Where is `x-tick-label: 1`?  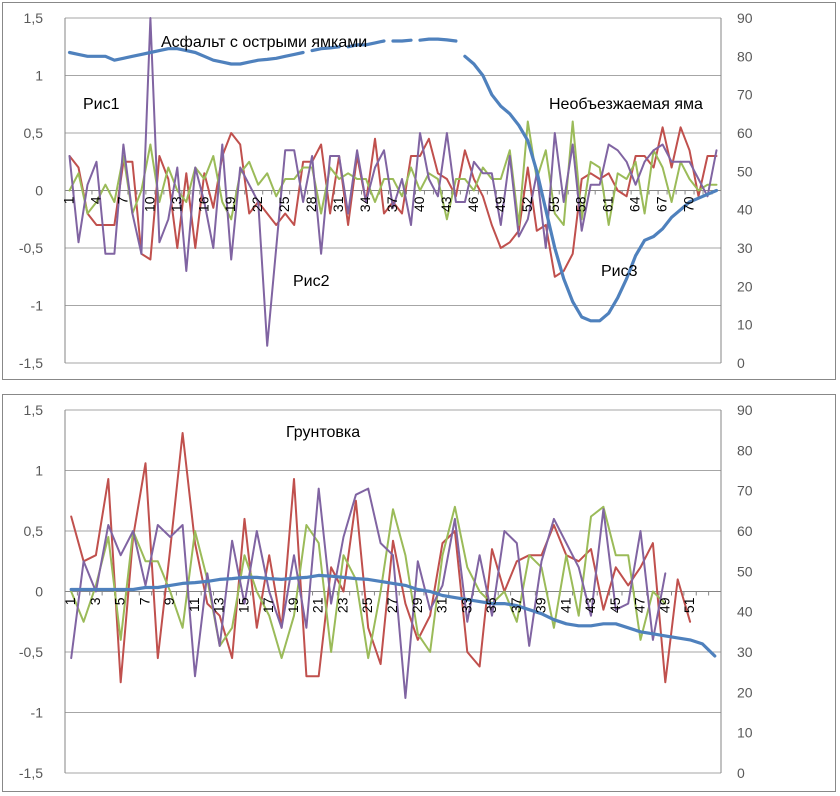
x-tick-label: 1 is located at coordinates (70, 601).